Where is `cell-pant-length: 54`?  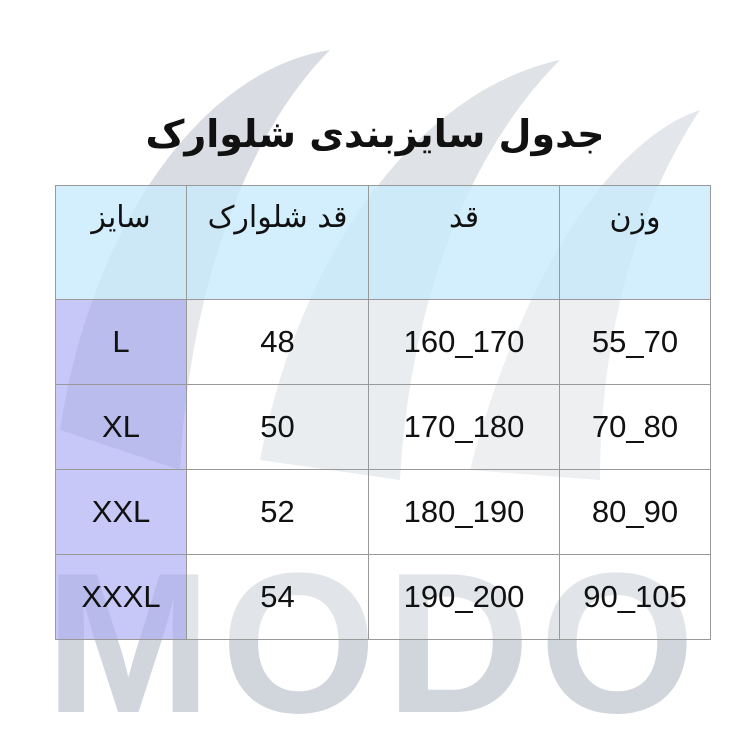 cell-pant-length: 54 is located at coordinates (277, 597).